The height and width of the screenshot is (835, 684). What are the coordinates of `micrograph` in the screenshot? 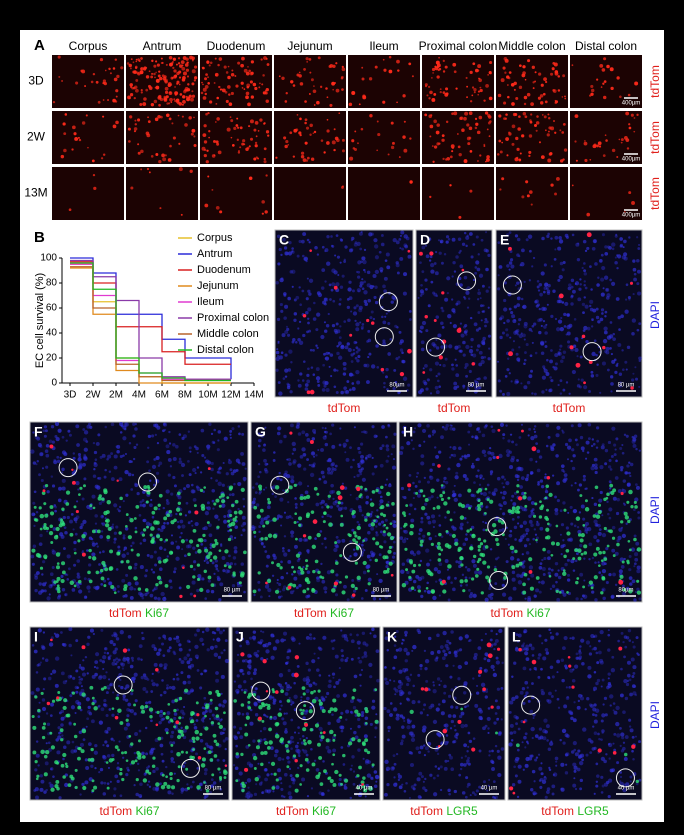 It's located at (324, 512).